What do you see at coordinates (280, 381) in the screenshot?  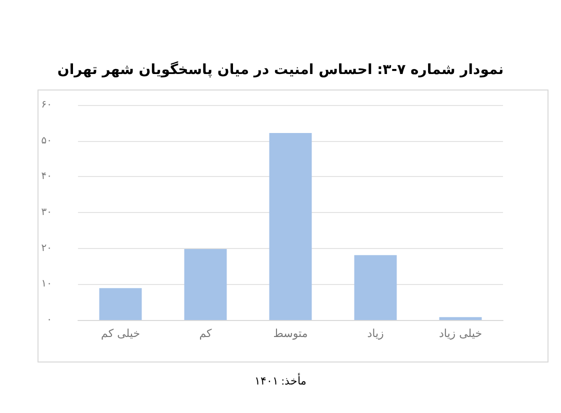 I see `text: مأخذ: ۱۴۰۱` at bounding box center [280, 381].